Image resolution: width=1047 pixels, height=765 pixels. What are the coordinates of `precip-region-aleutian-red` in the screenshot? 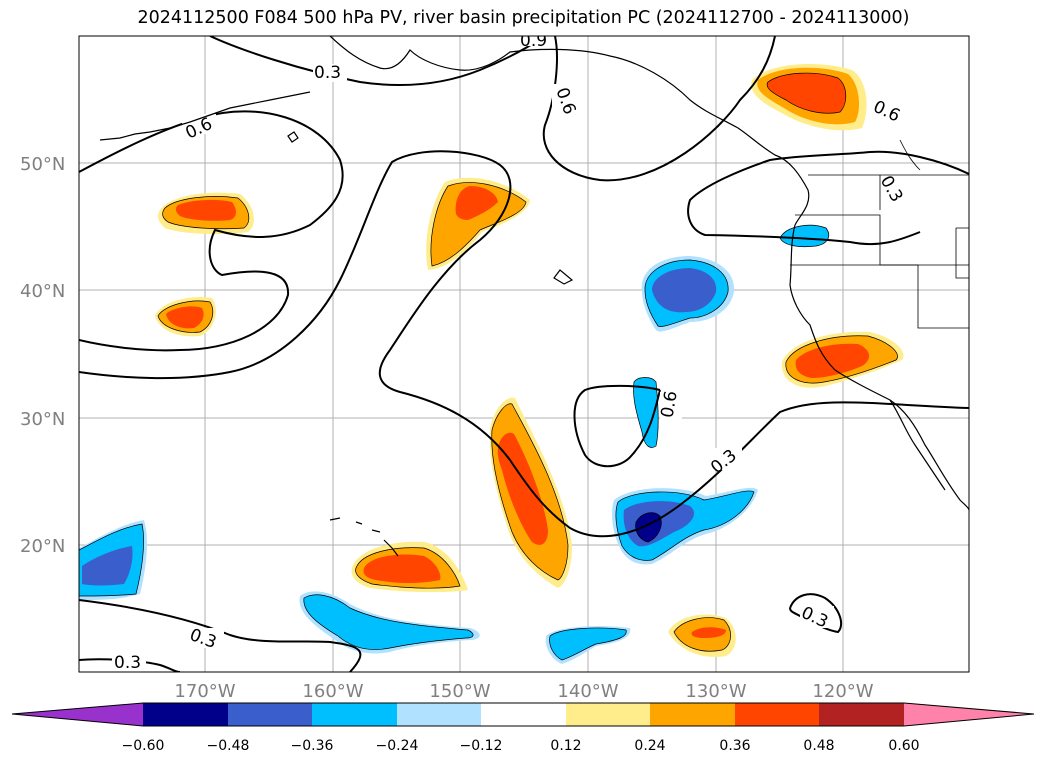 It's located at (205, 210).